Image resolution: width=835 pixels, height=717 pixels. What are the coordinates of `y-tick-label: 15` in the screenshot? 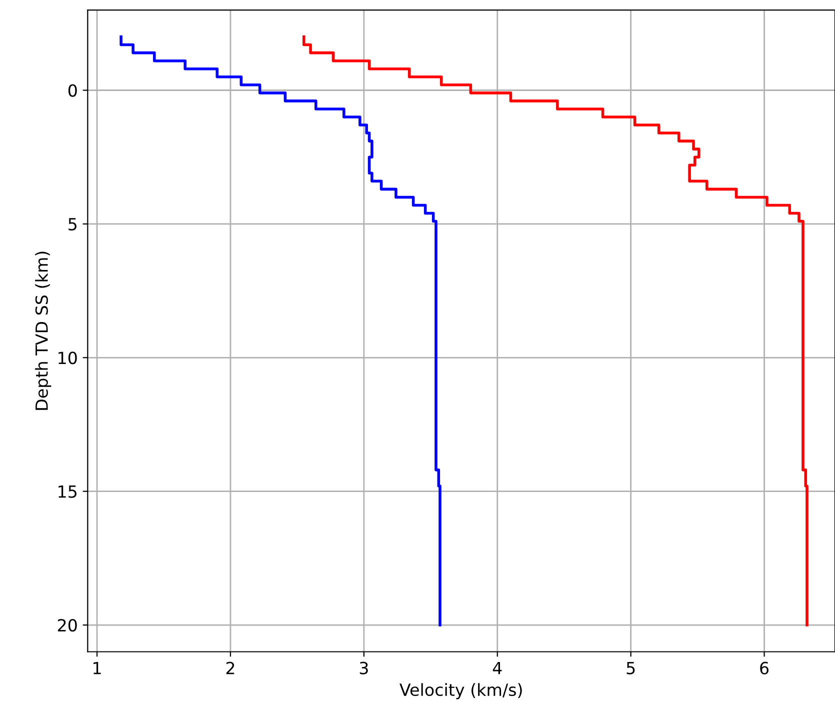 It's located at (67, 492).